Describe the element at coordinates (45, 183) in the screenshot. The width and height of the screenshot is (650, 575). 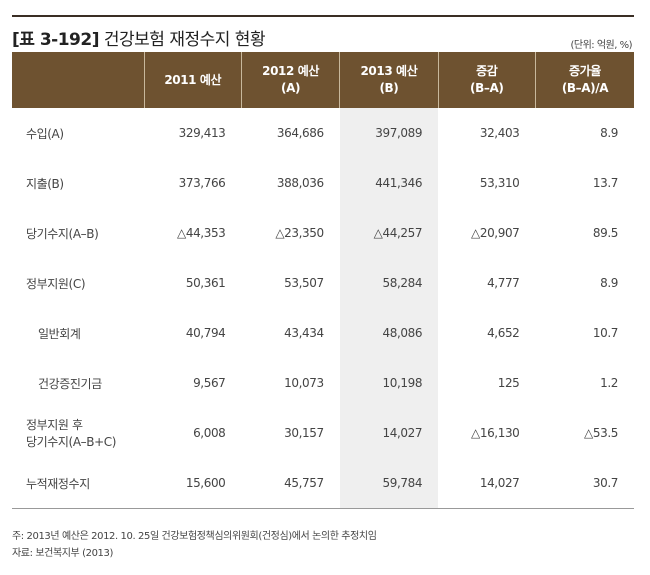
I see `row-label: 지출(B)` at that location.